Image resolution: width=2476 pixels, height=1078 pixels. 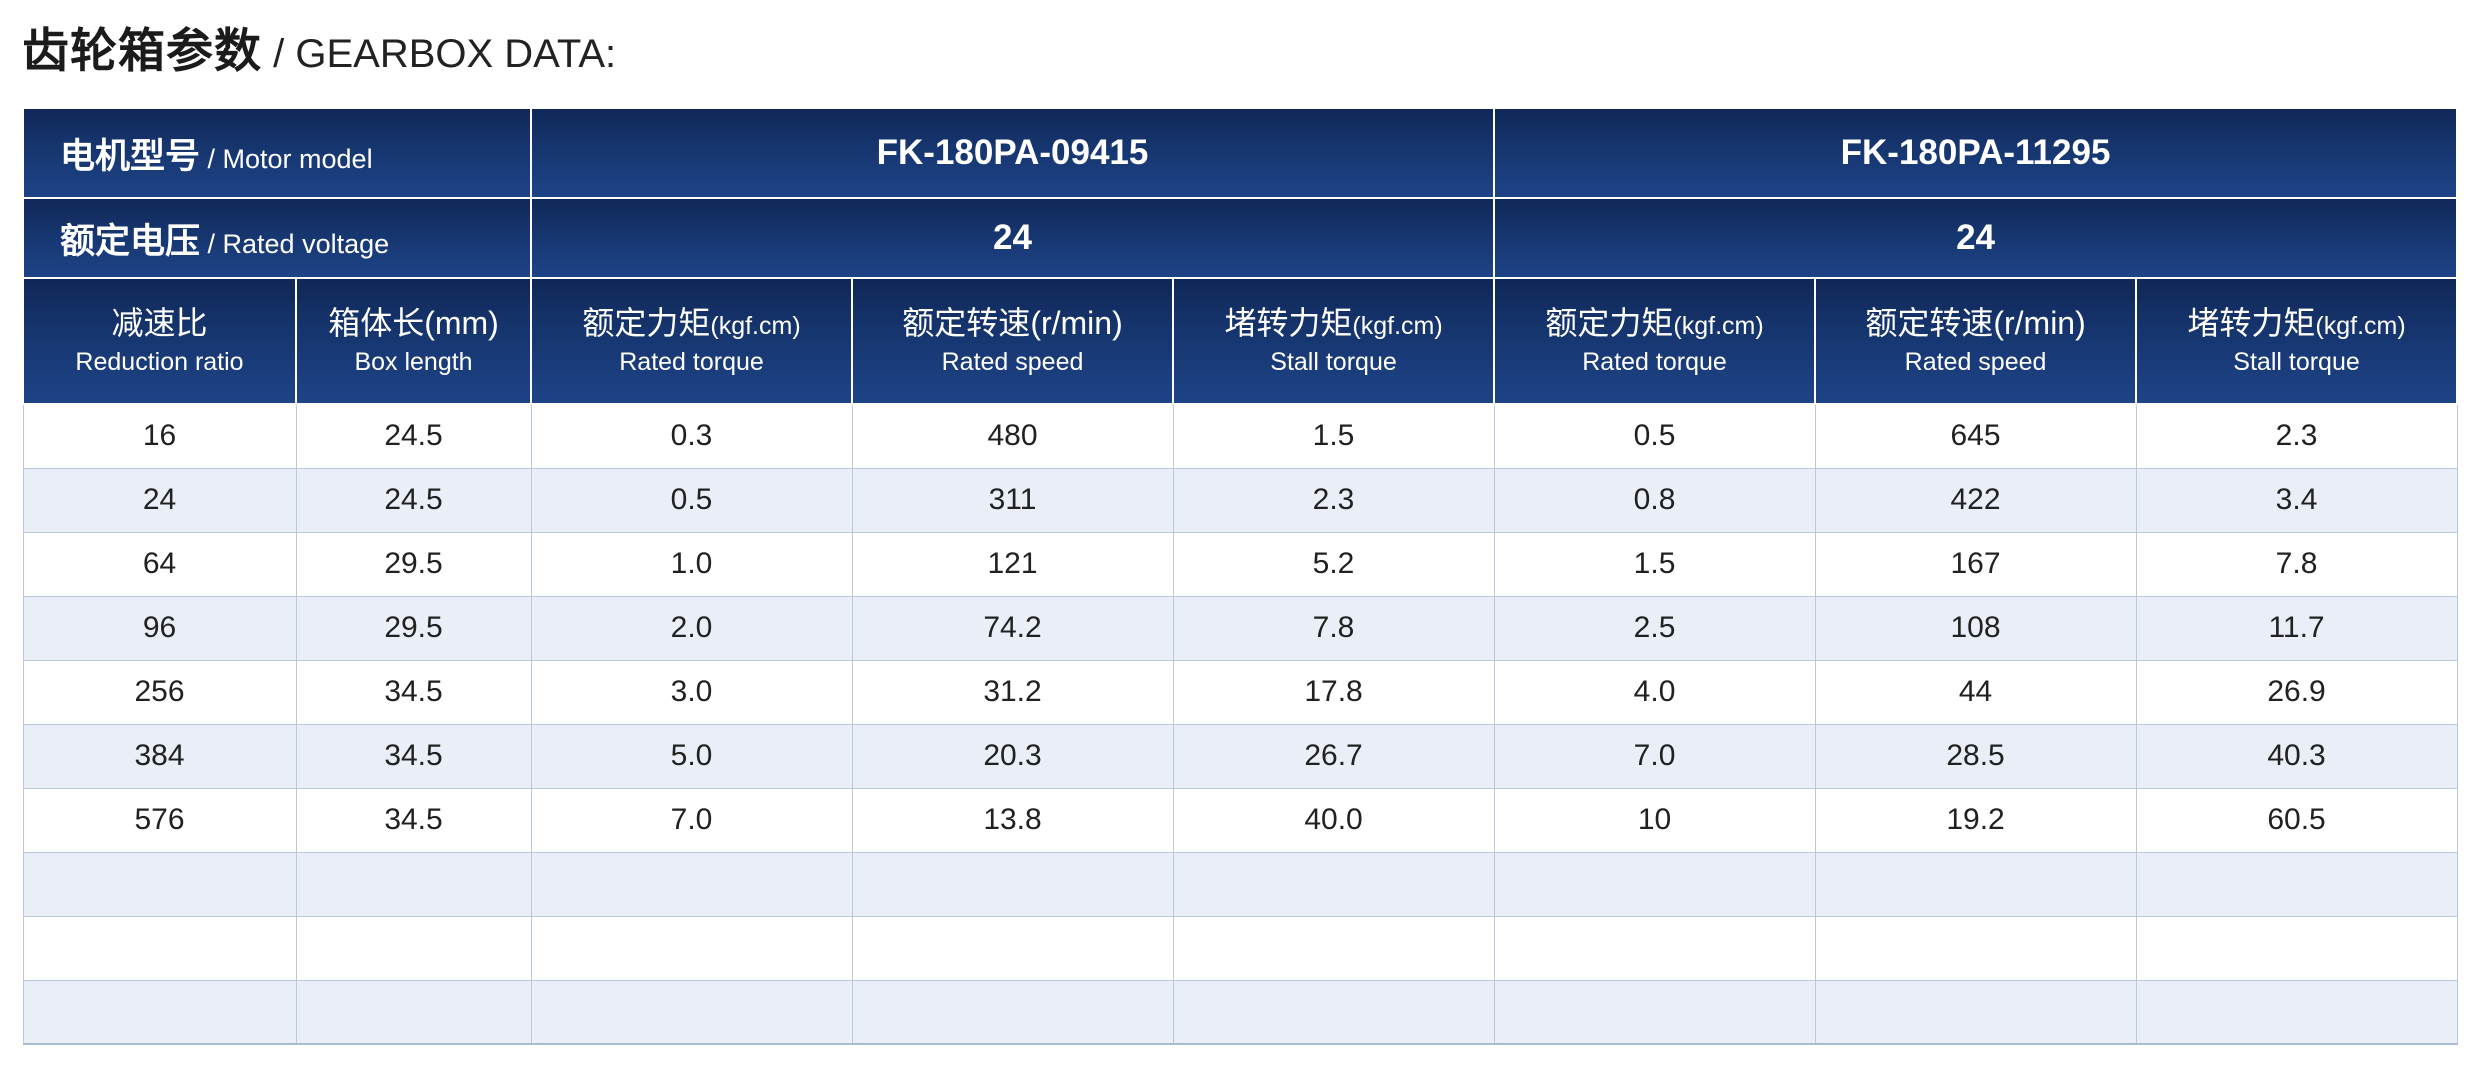 What do you see at coordinates (1975, 820) in the screenshot?
I see `table-cell: 19.2` at bounding box center [1975, 820].